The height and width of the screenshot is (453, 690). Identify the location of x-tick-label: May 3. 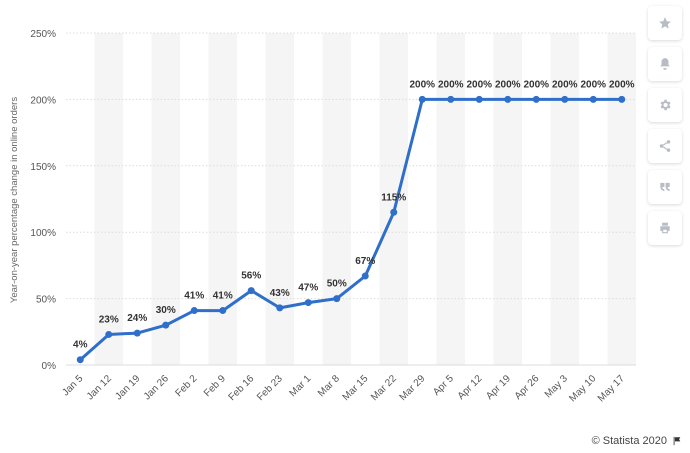
(556, 386).